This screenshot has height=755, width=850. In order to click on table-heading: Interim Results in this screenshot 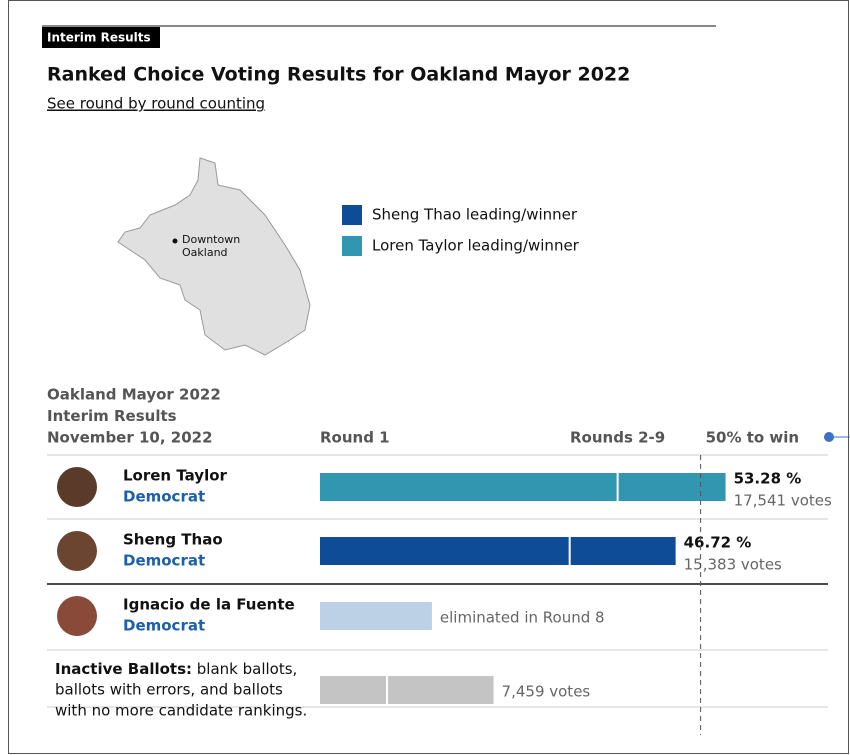, I will do `click(112, 416)`.